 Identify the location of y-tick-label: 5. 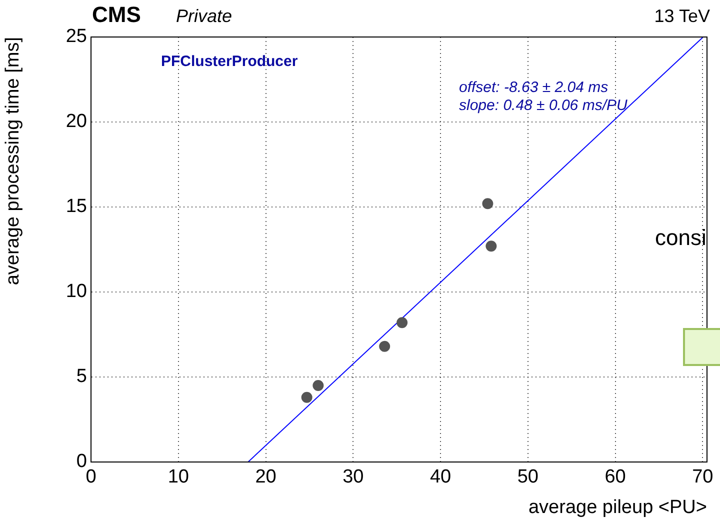
(81, 377).